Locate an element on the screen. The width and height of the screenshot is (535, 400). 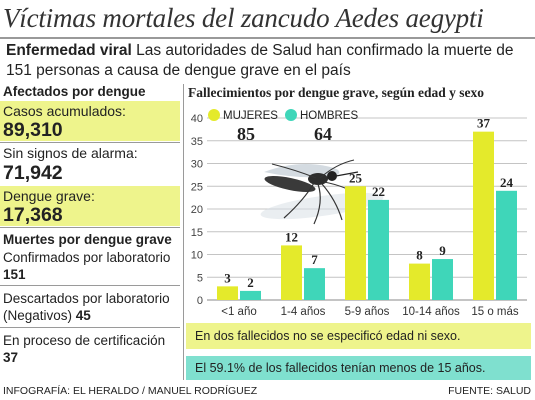
x-tick-label: 1-4 años is located at coordinates (303, 312).